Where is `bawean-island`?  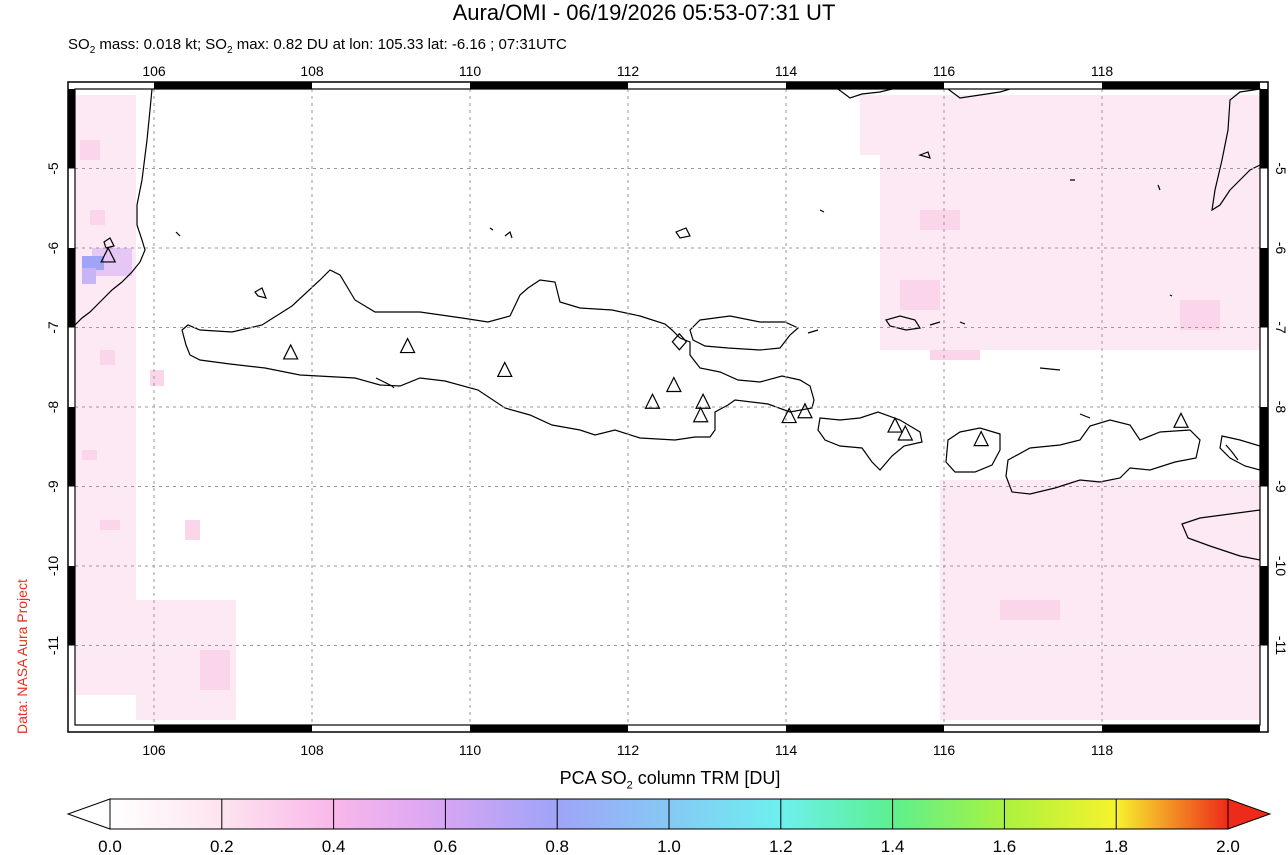 bawean-island is located at coordinates (683, 233).